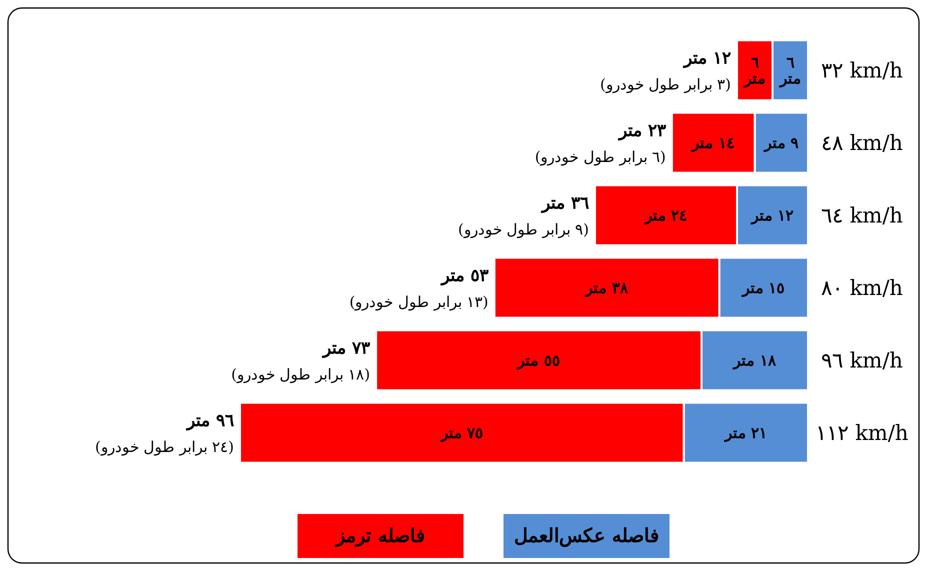 This screenshot has height=569, width=927. Describe the element at coordinates (600, 157) in the screenshot. I see `annotation: (٦ برابر طول خودرو)` at that location.